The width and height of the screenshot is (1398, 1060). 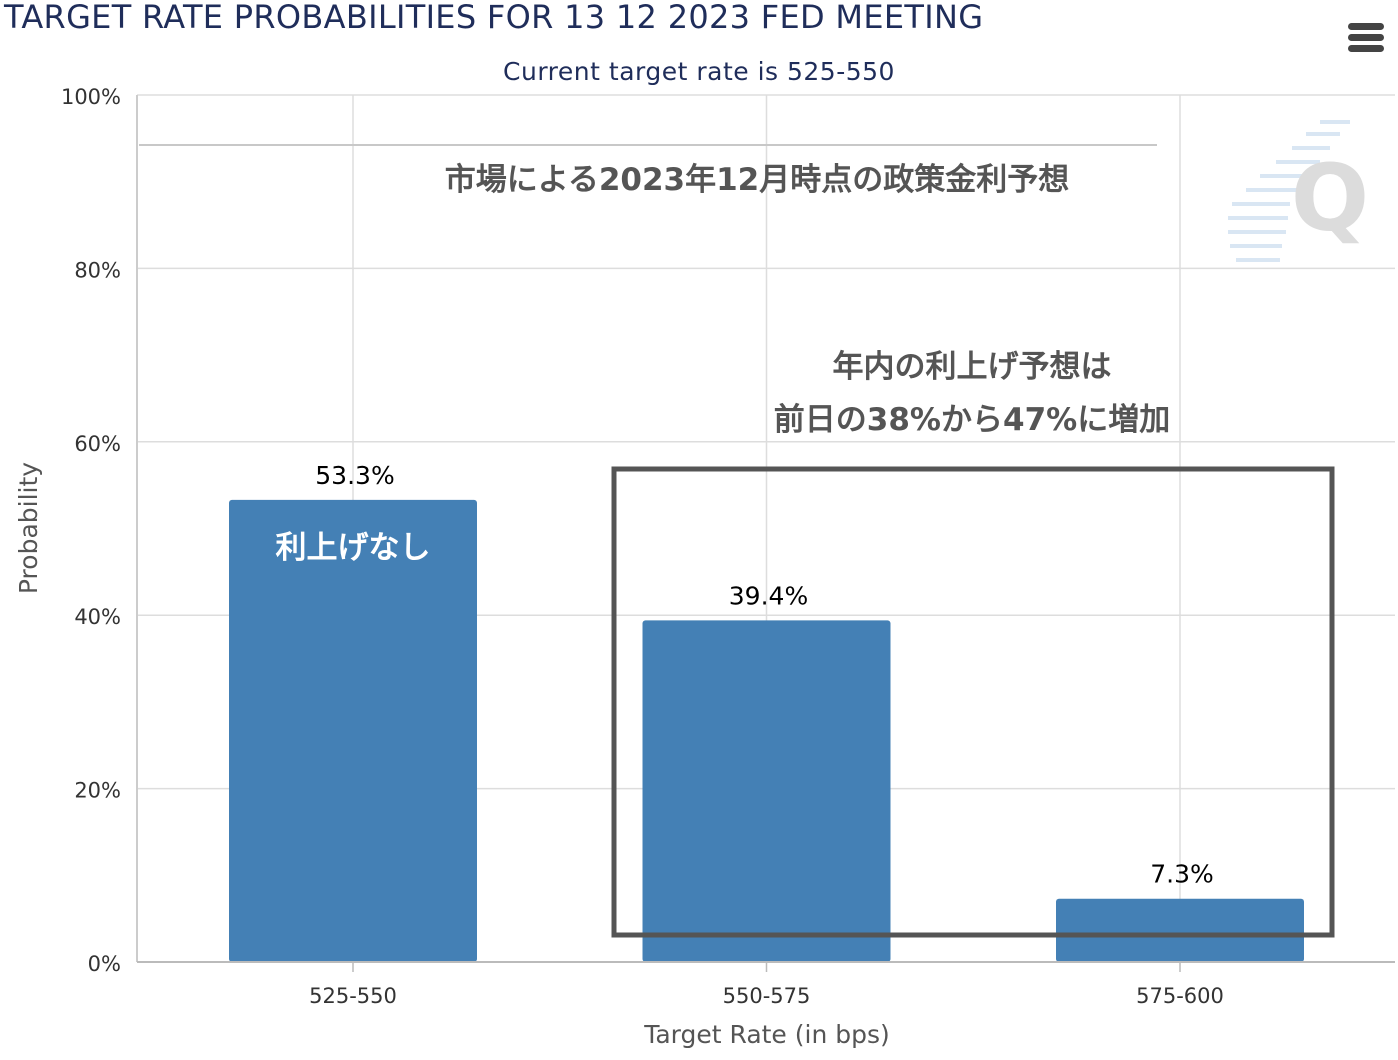 What do you see at coordinates (757, 180) in the screenshot?
I see `annotation-header: 市場による2023年12月時点の政策金利予想` at bounding box center [757, 180].